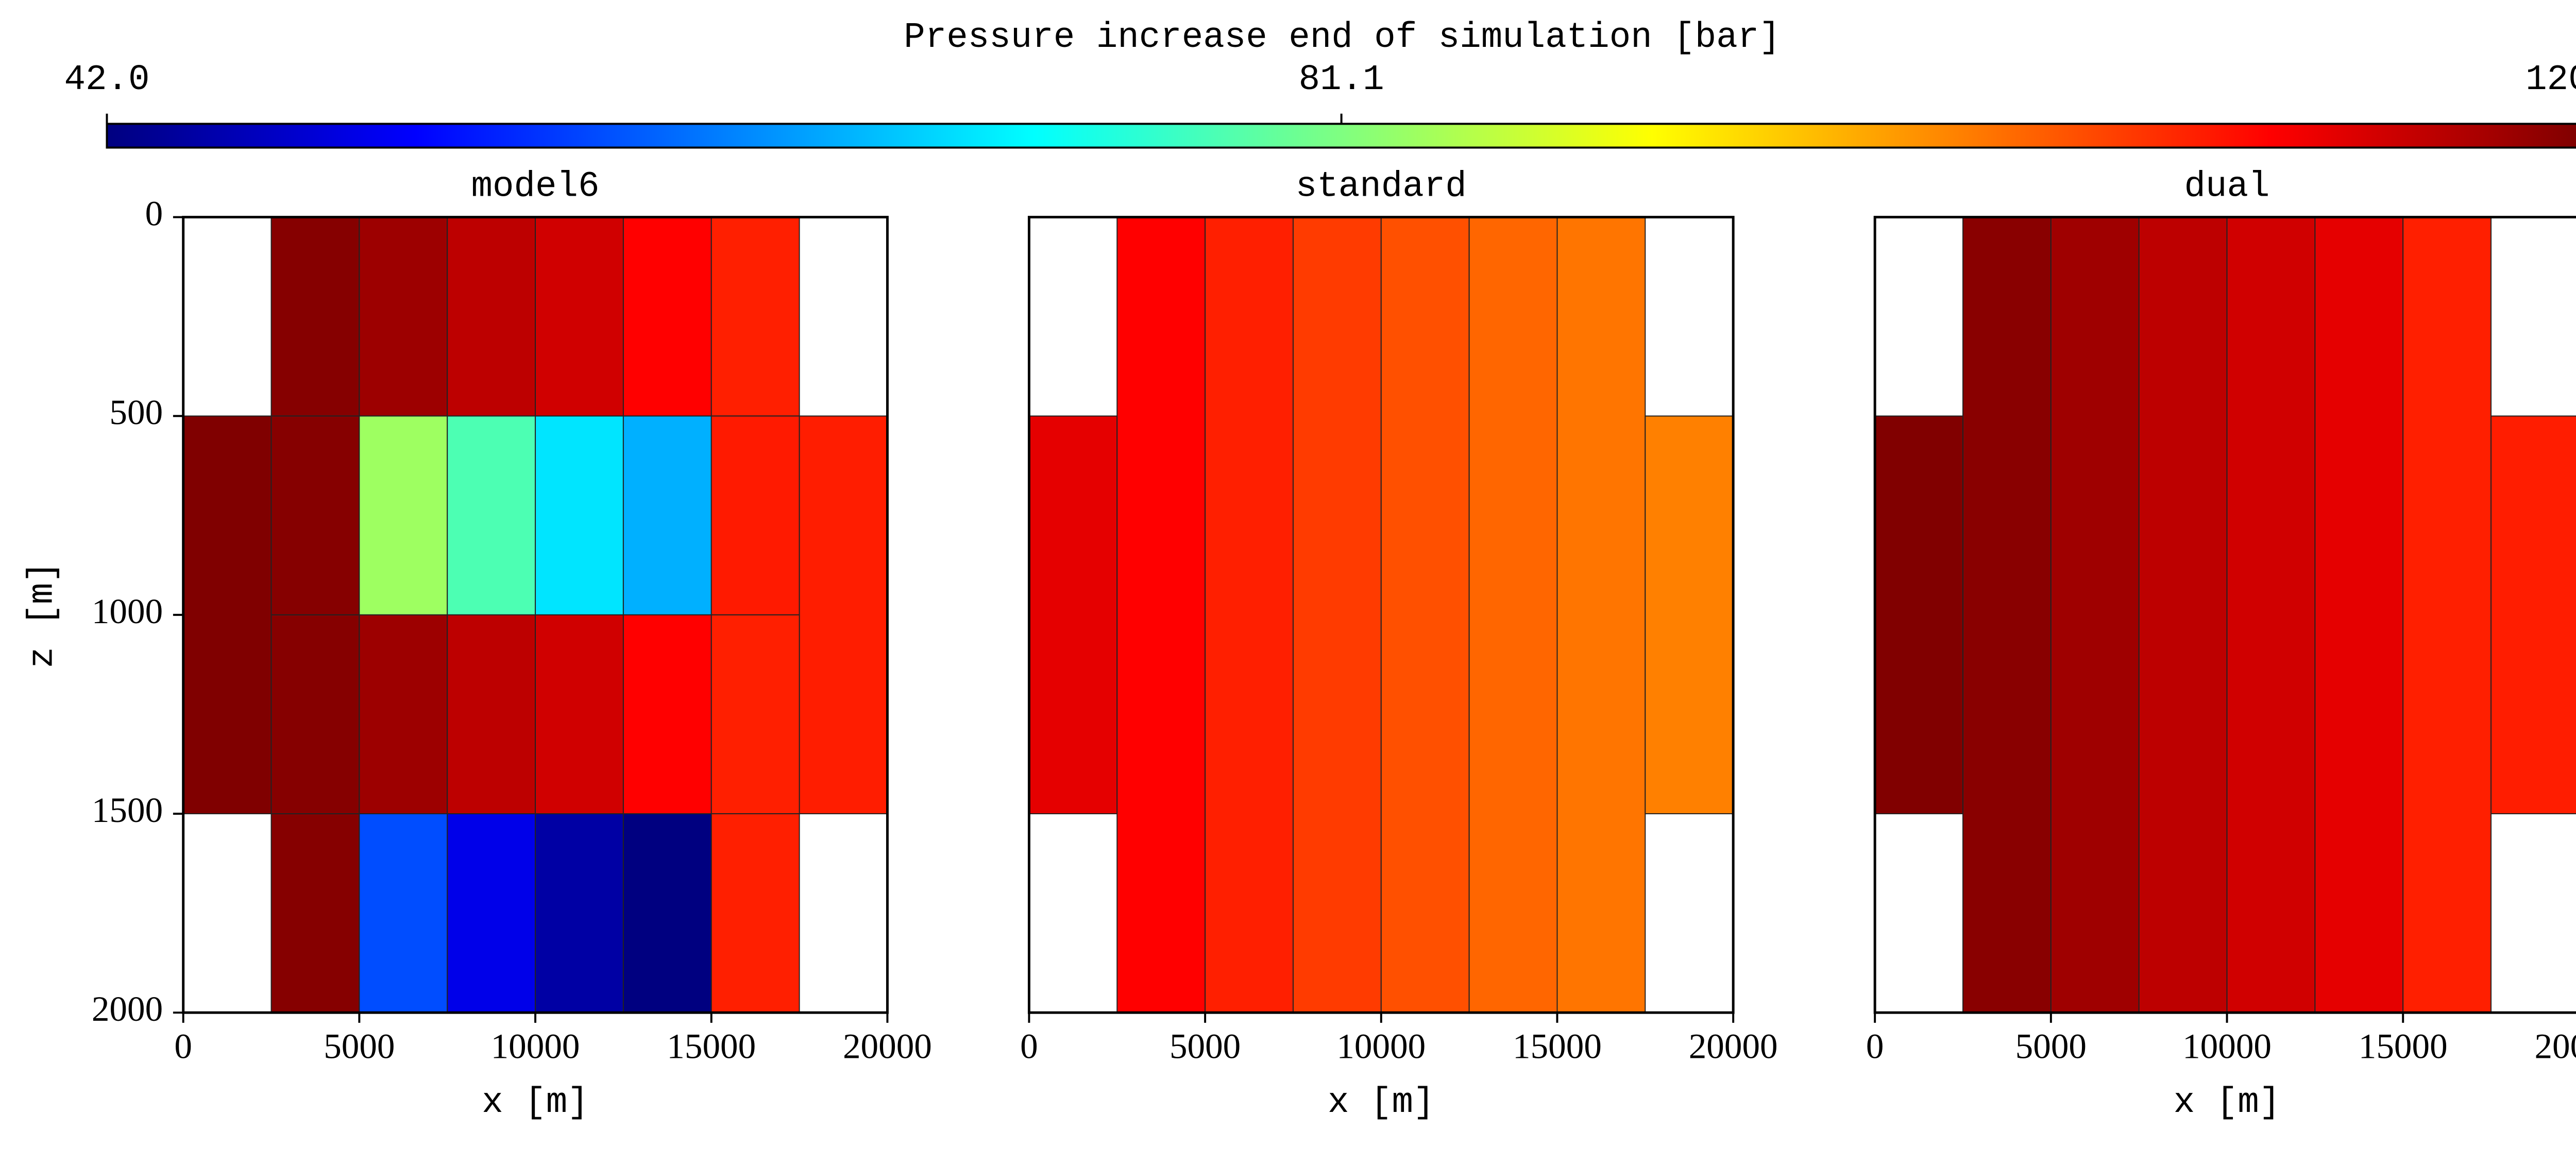  I want to click on panel-title: model6, so click(535, 186).